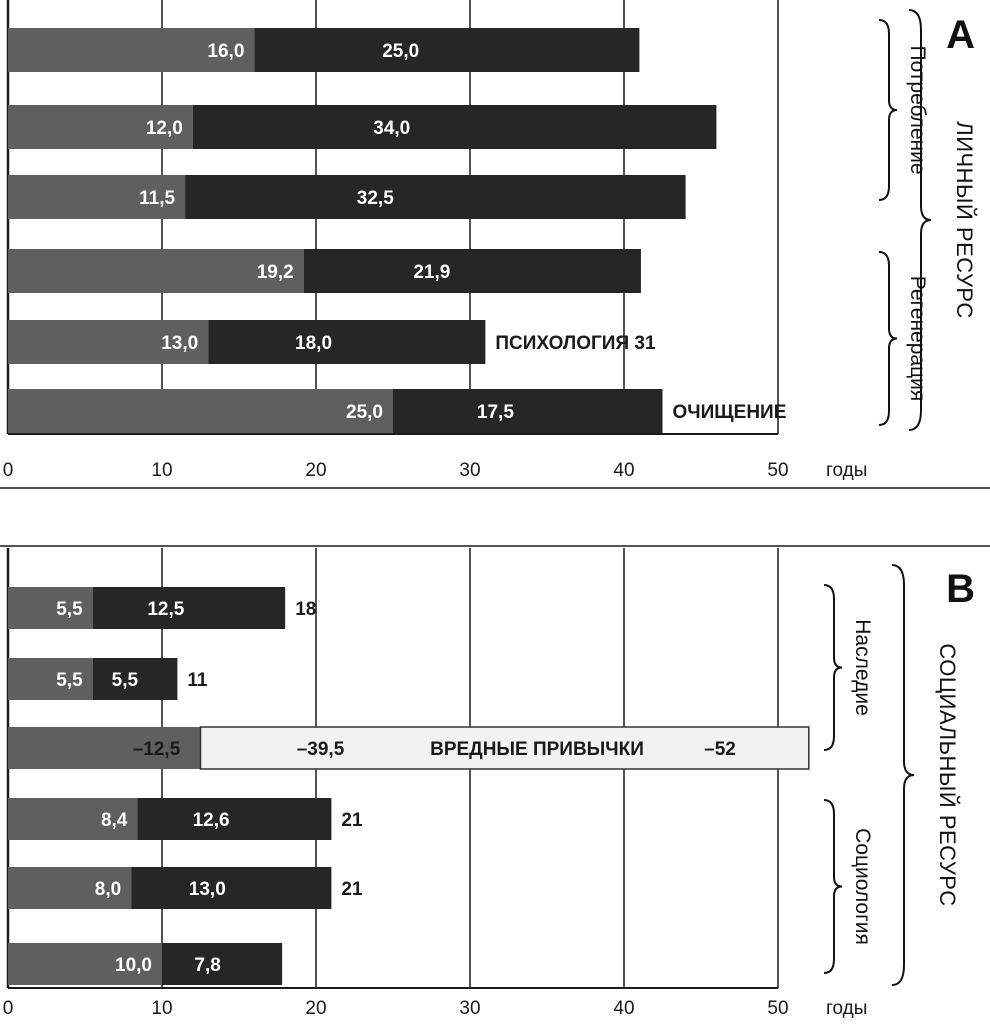 This screenshot has height=1026, width=990. I want to click on panel-b-x-tick-label: 40, so click(623, 1008).